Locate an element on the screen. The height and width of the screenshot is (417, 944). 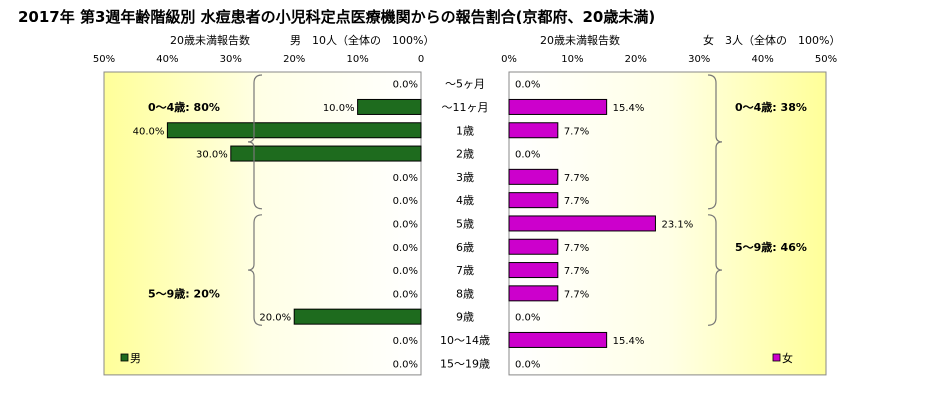
age-category-label: 7歳 is located at coordinates (465, 270).